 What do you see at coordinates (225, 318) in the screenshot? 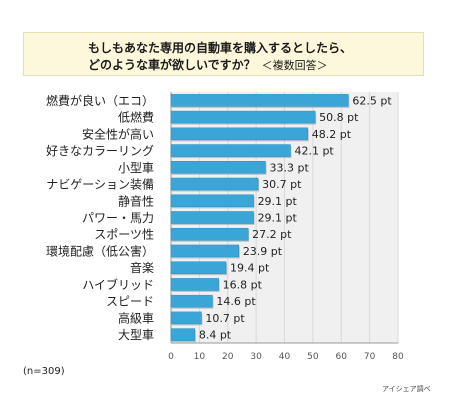
I see `value-label: 10.7 pt` at bounding box center [225, 318].